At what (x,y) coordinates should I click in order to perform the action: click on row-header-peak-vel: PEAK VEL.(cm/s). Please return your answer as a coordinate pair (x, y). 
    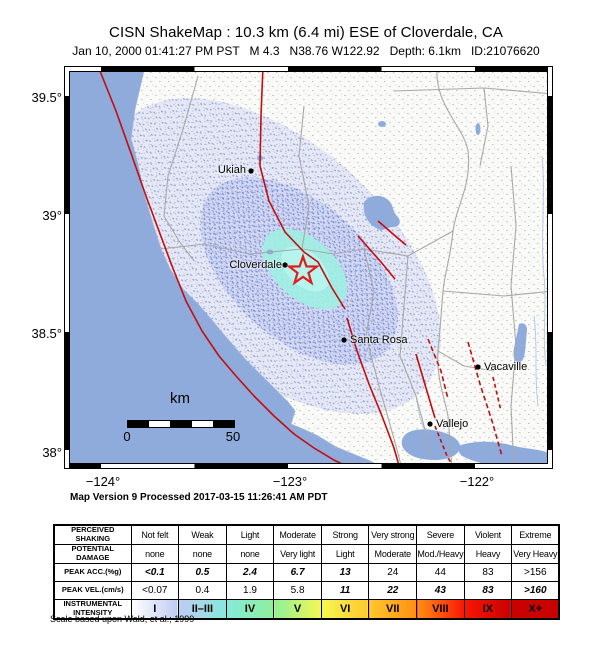
    Looking at the image, I should click on (92, 590).